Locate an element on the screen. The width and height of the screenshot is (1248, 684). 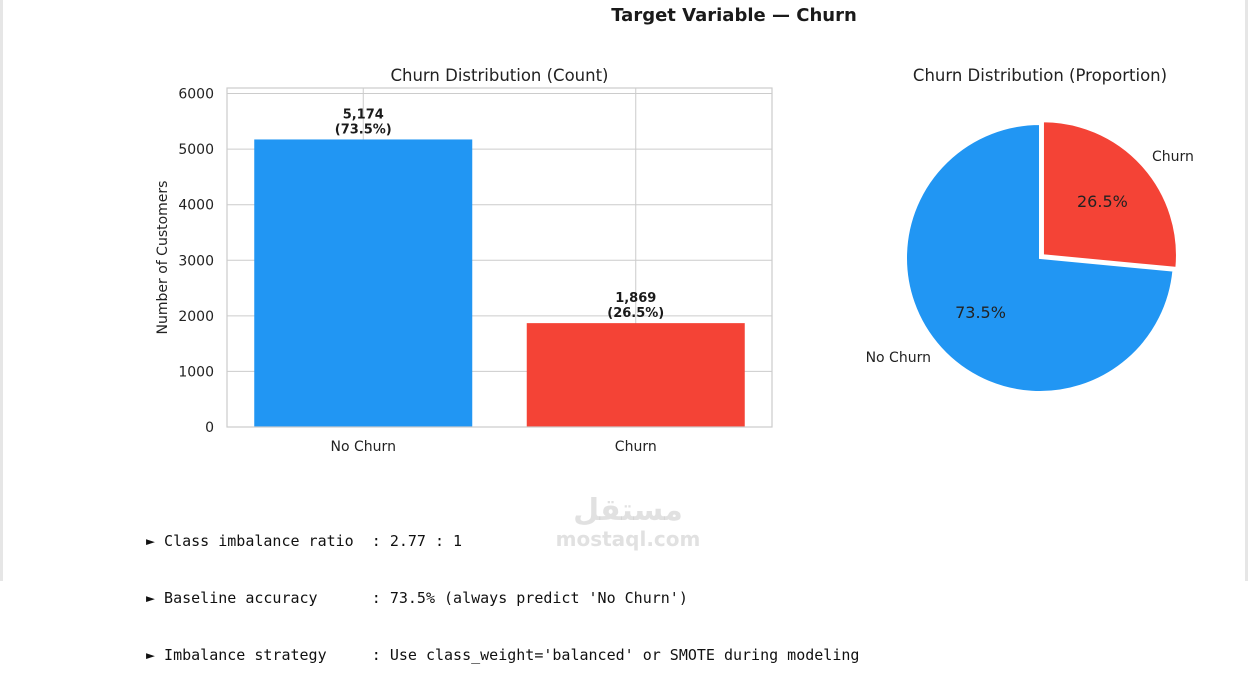
y-tick-label: 2000 is located at coordinates (196, 317).